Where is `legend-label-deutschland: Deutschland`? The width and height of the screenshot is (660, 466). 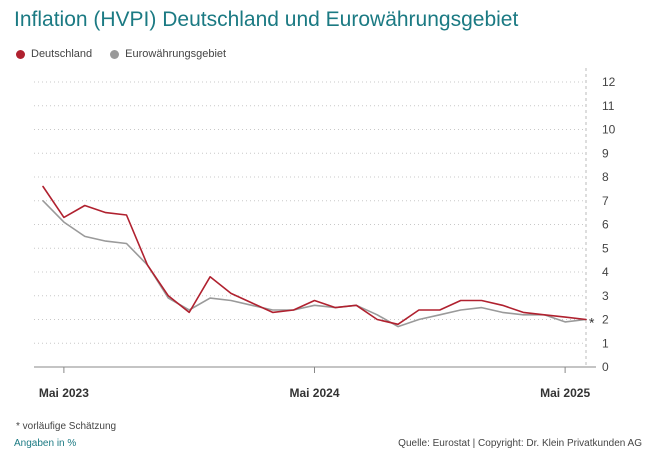 legend-label-deutschland: Deutschland is located at coordinates (62, 54).